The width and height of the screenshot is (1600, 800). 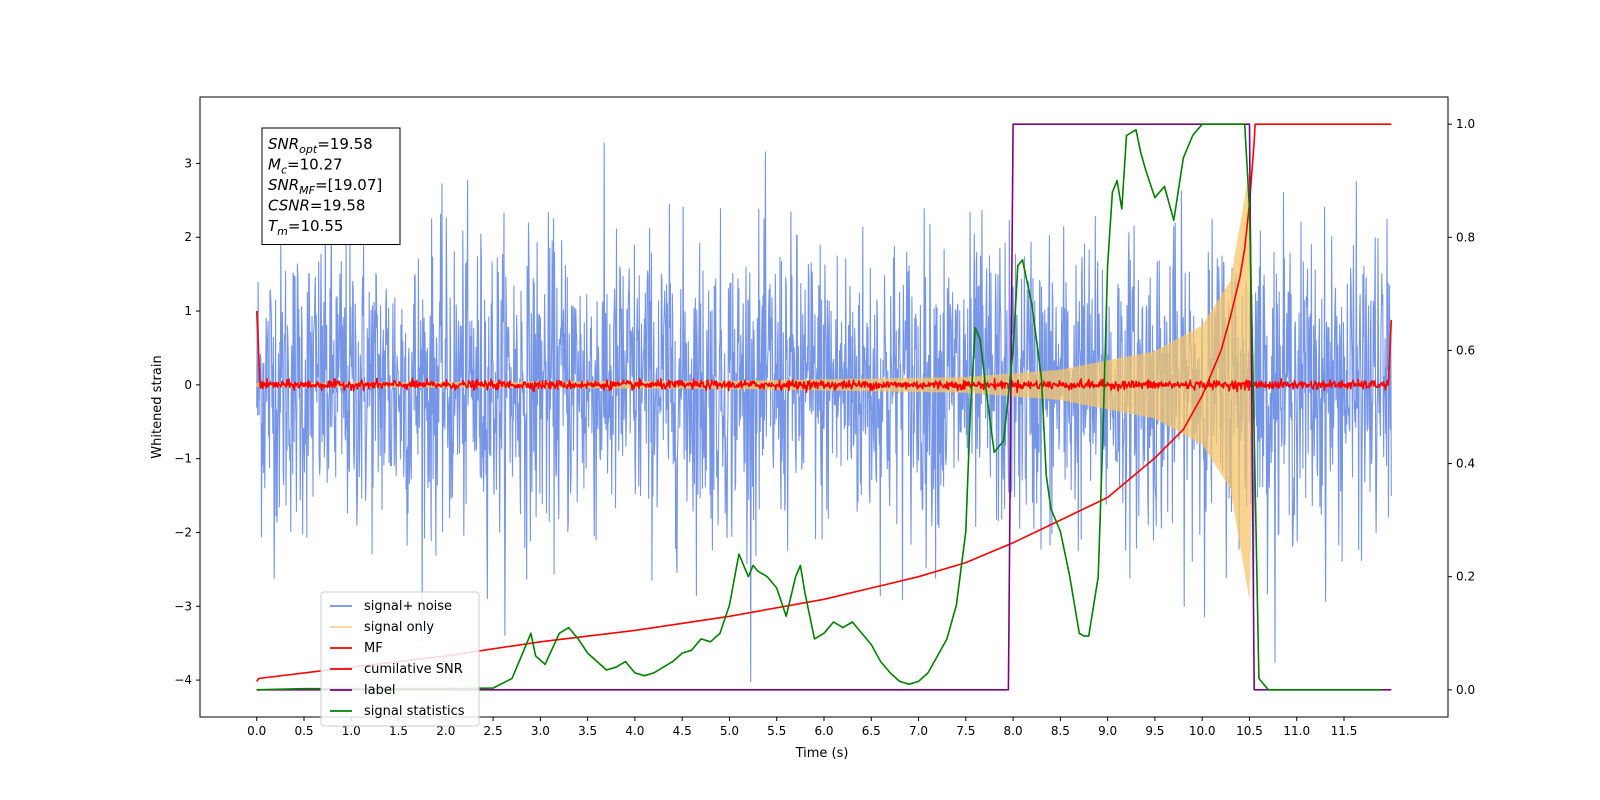 I want to click on annotation-subscript: c, so click(x=284, y=170).